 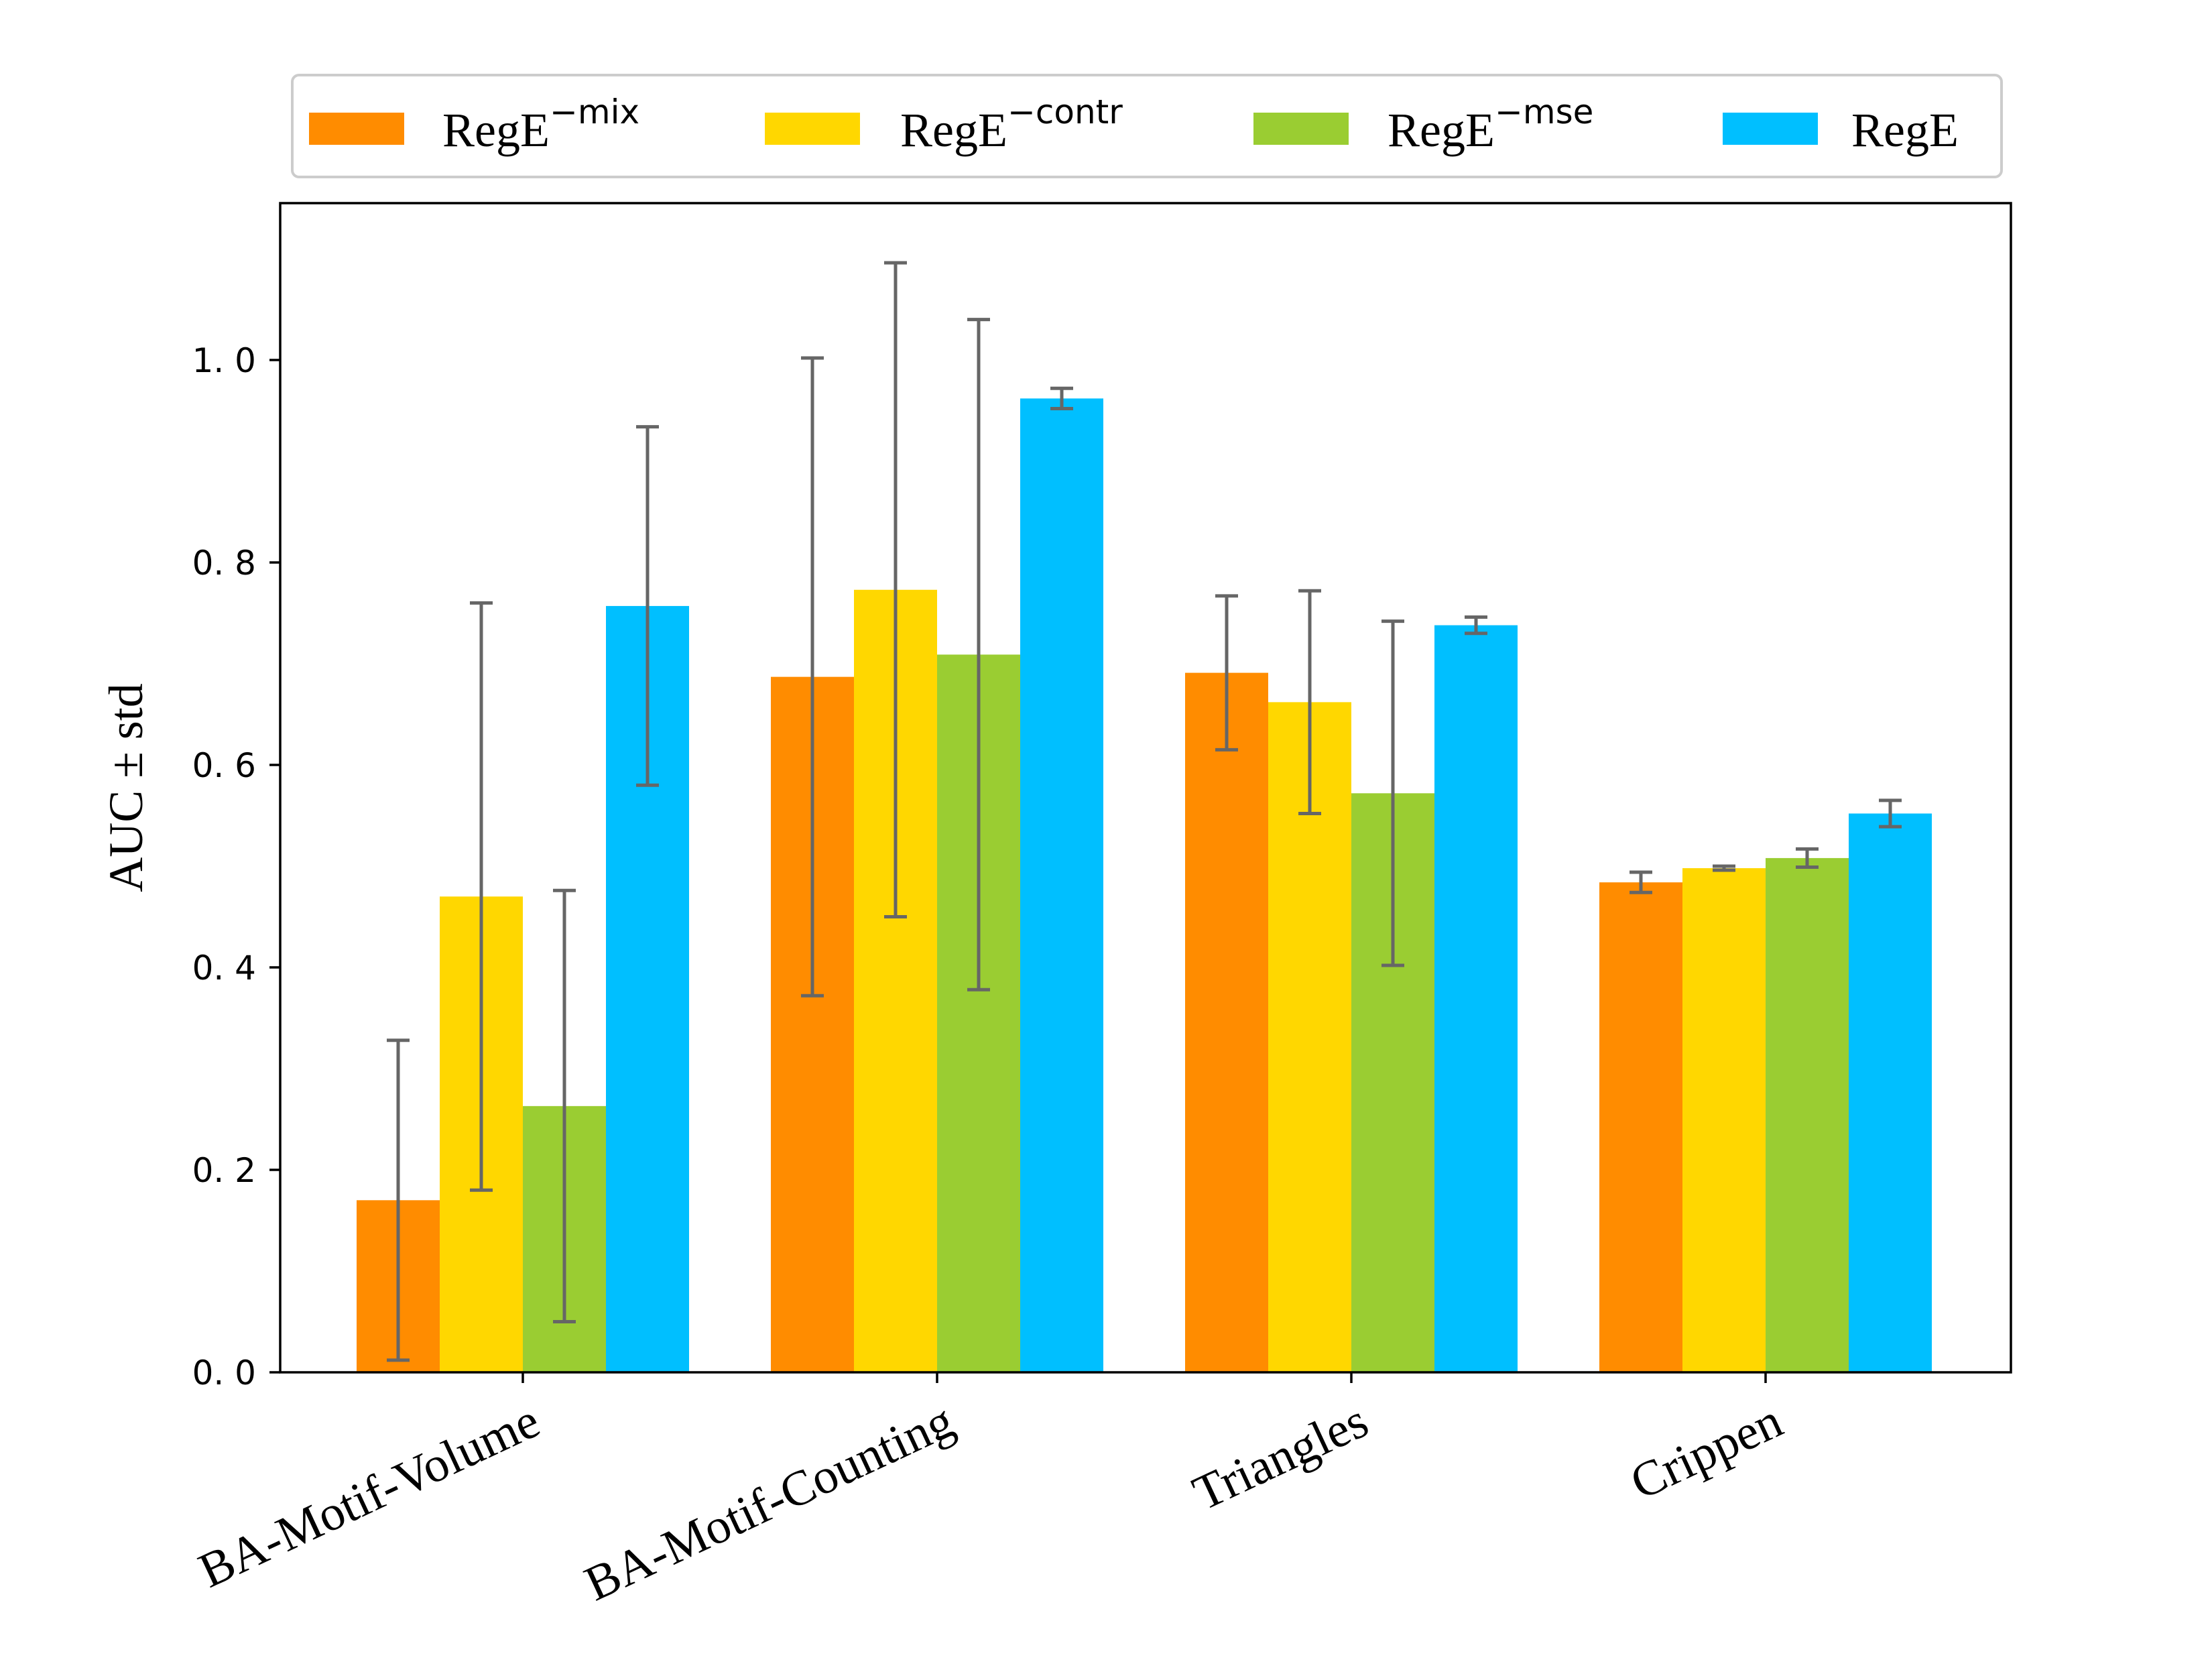 I want to click on legend-label-superscript: −mix, so click(x=594, y=112).